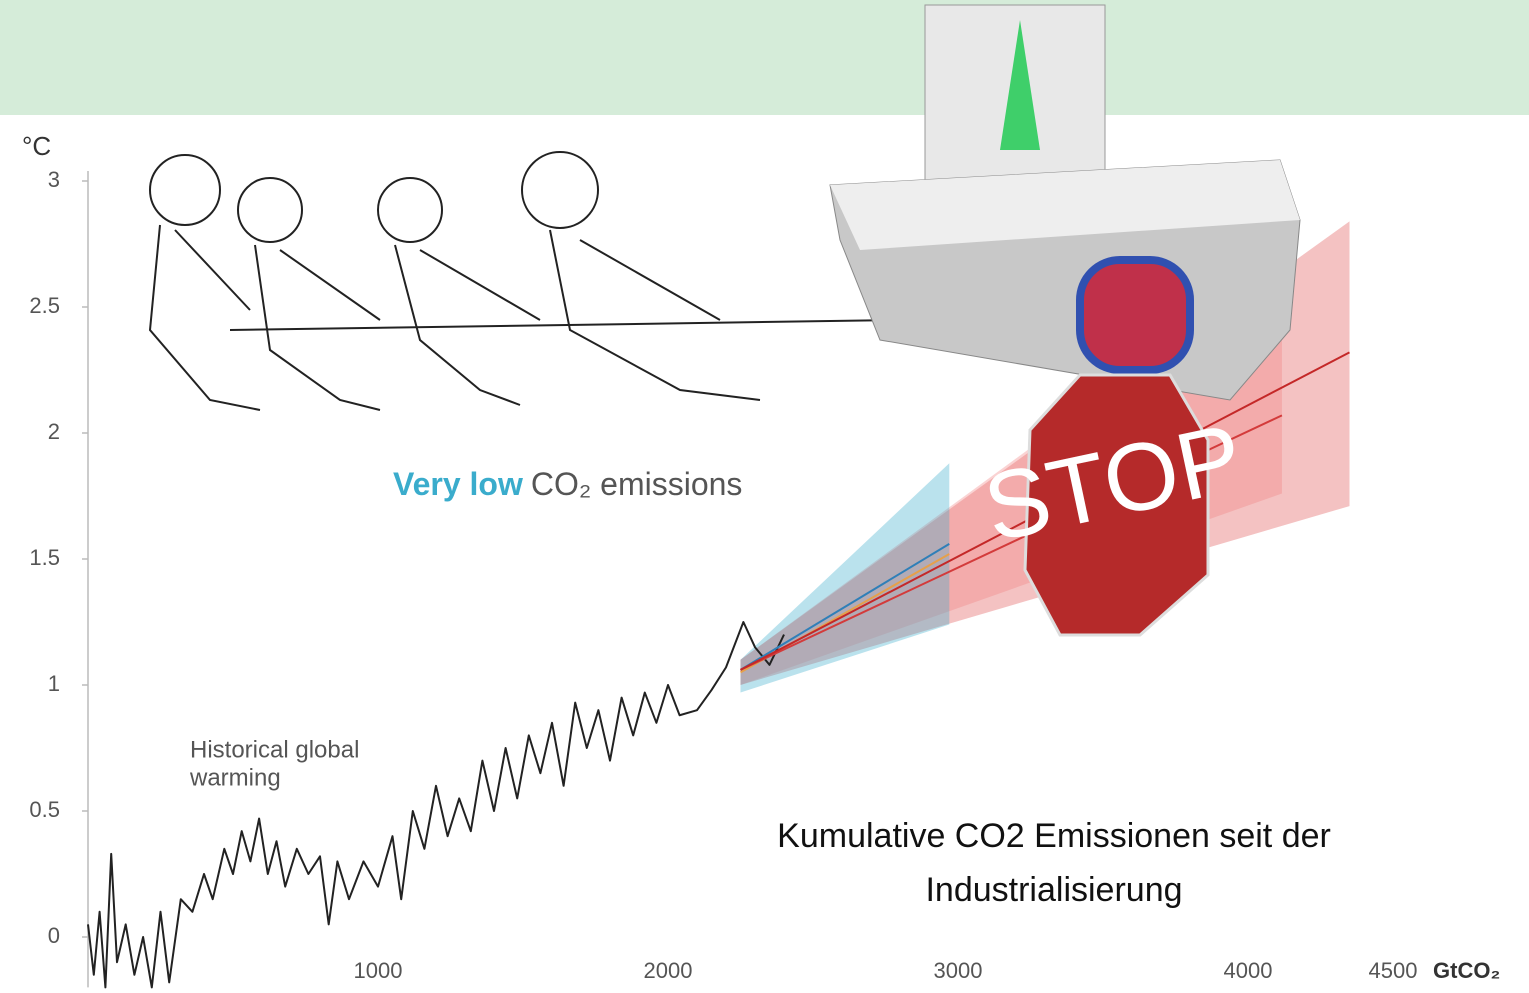 This screenshot has width=1529, height=993. What do you see at coordinates (637, 484) in the screenshot?
I see `scenario-rest: CO₂ emissions` at bounding box center [637, 484].